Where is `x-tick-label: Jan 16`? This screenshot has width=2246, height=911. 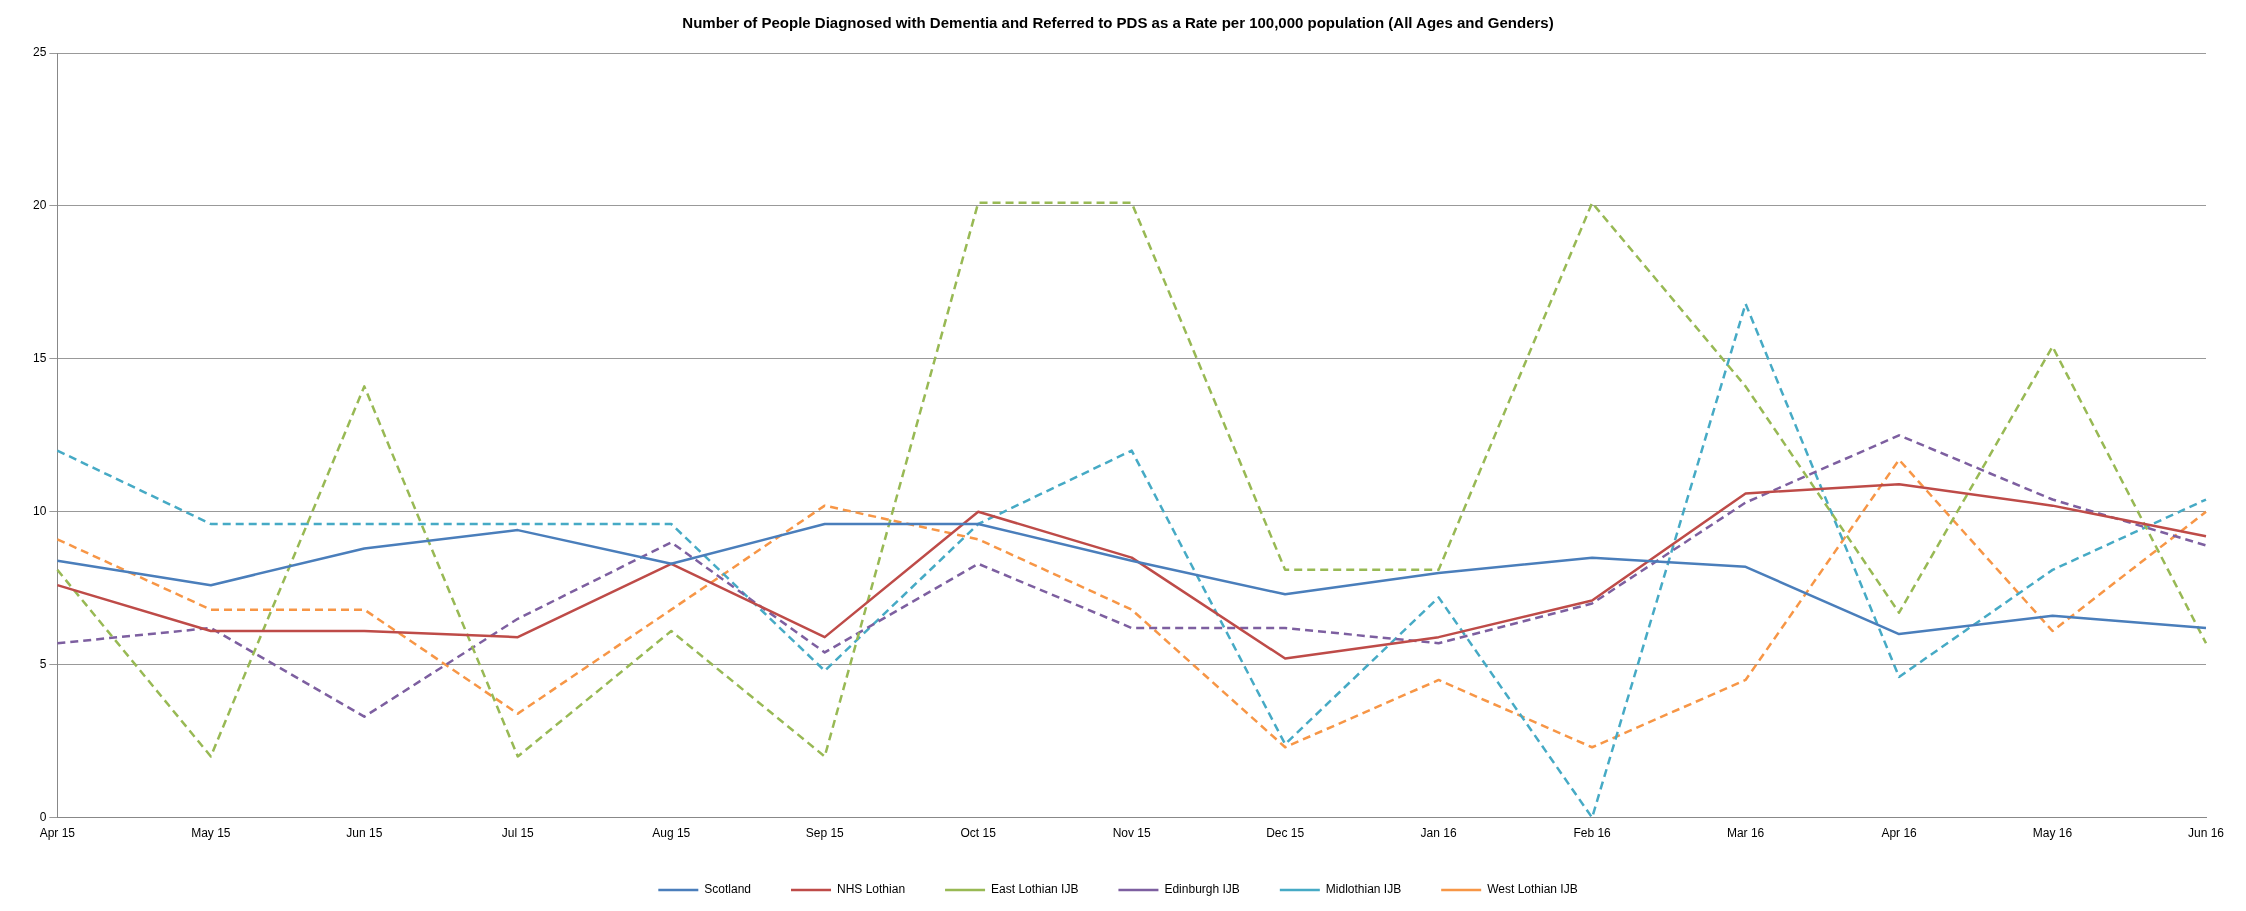
x-tick-label: Jan 16 is located at coordinates (1438, 833).